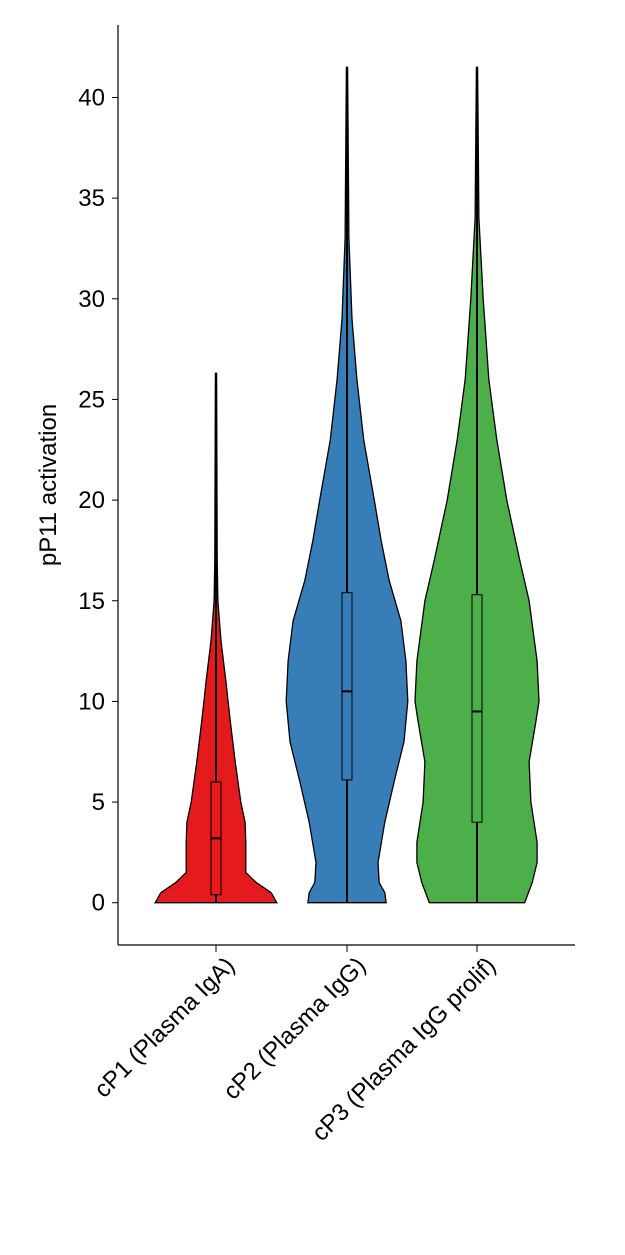 Image resolution: width=625 pixels, height=1255 pixels. I want to click on y-tick-label: 10, so click(91, 701).